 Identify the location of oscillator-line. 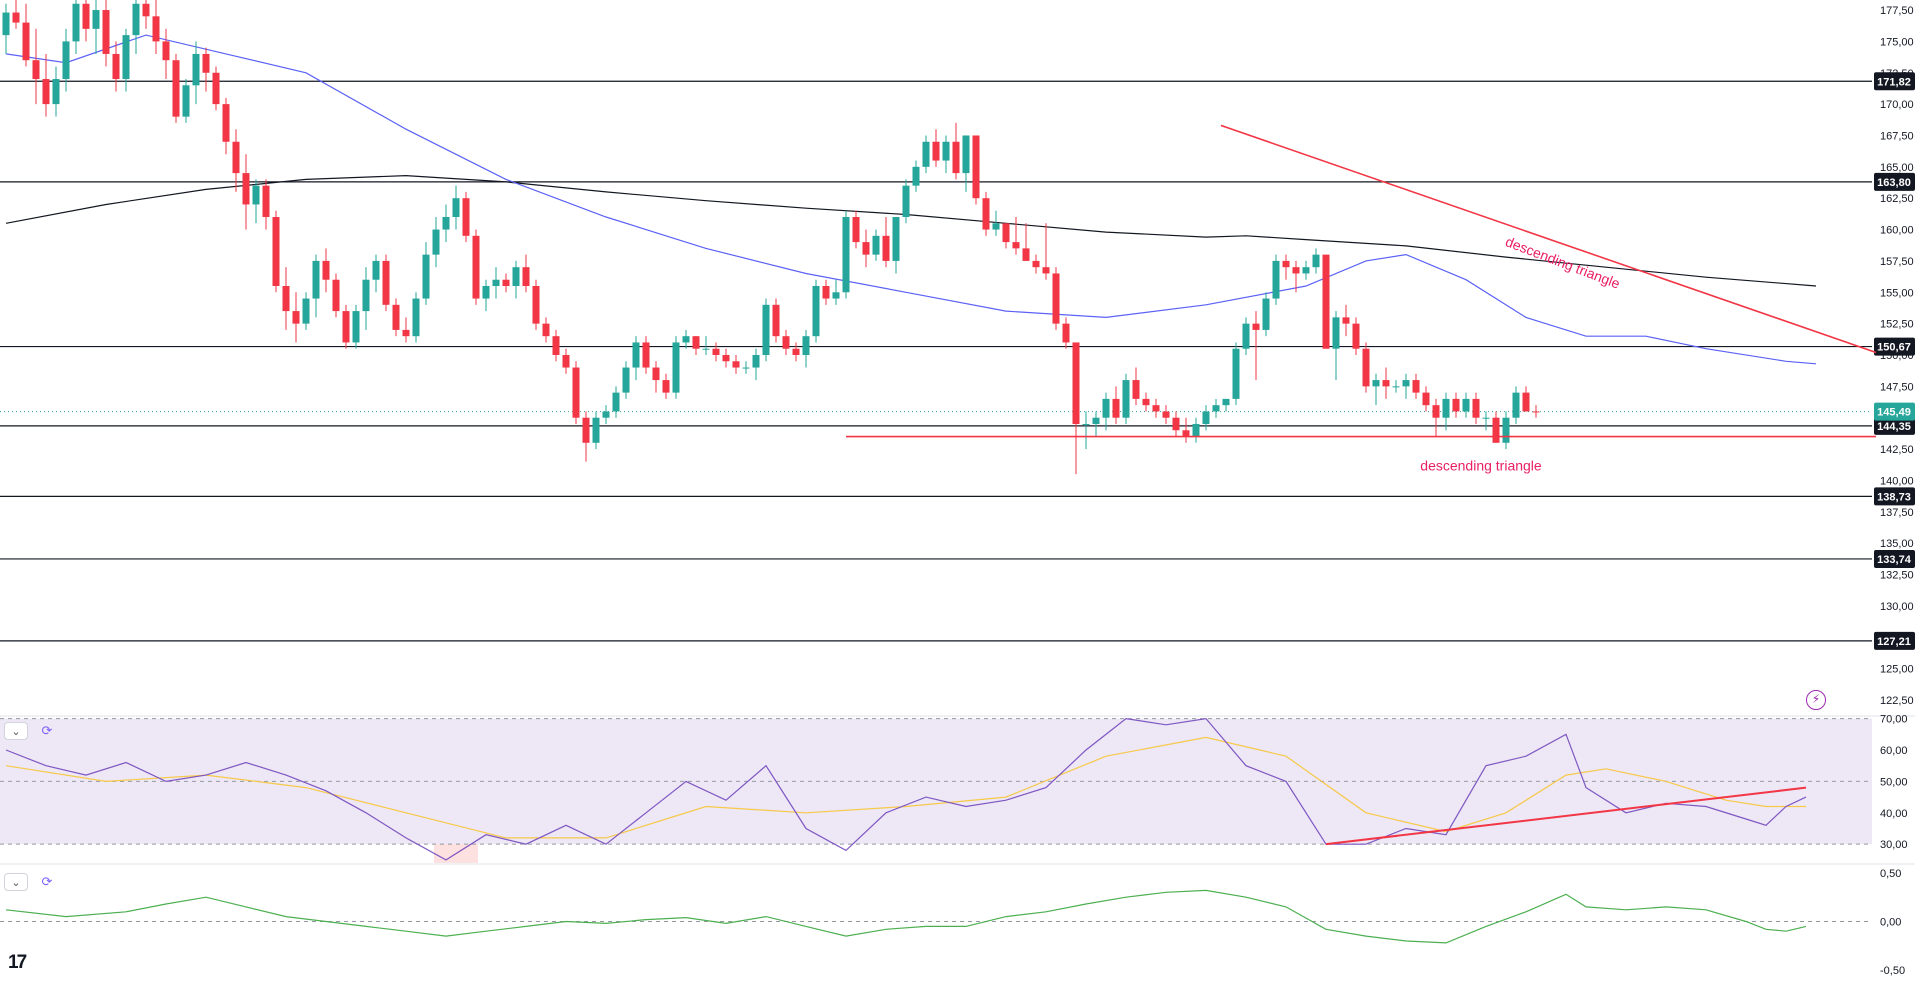
(906, 916).